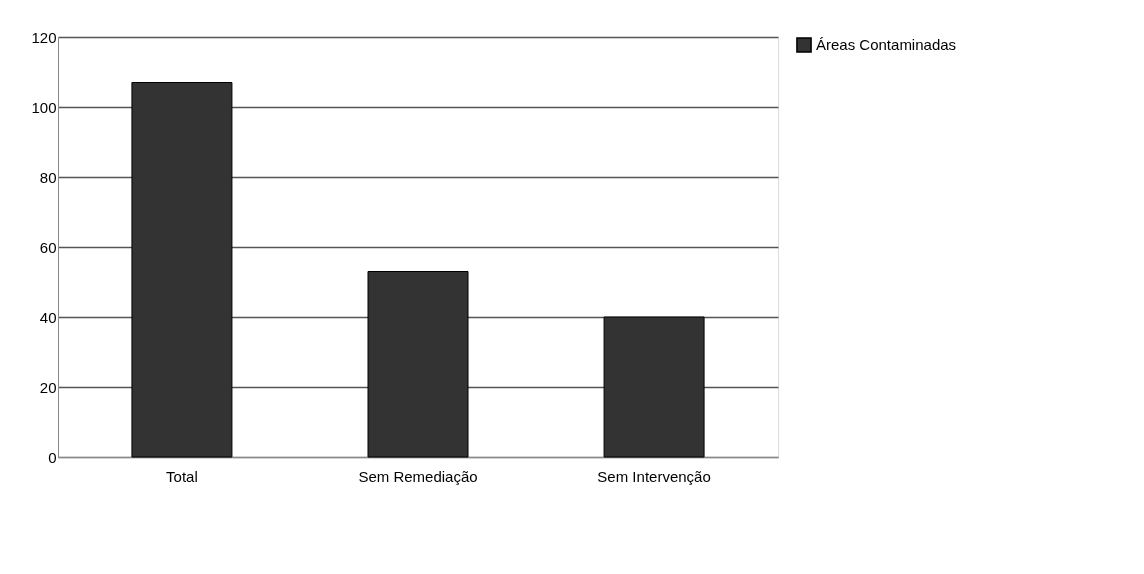 This screenshot has height=574, width=1144. Describe the element at coordinates (48, 387) in the screenshot. I see `y-tick-label: 20` at that location.